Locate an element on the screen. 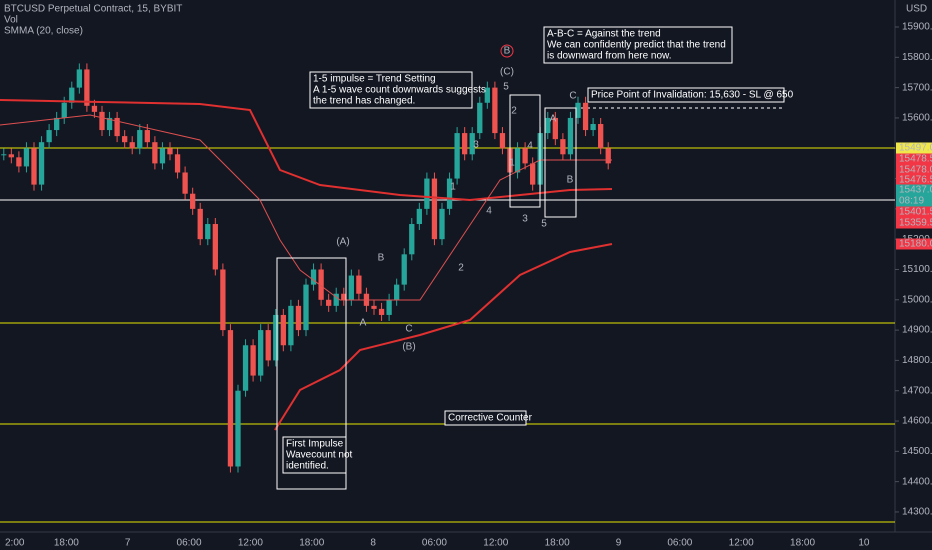  price-tag-text: 15478.0 is located at coordinates (915, 170).